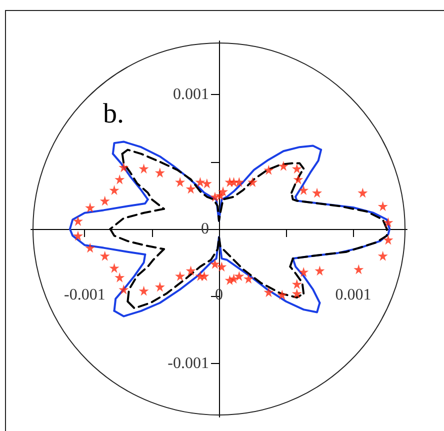 This screenshot has height=431, width=444. Describe the element at coordinates (85, 295) in the screenshot. I see `x-tick-label: -0.001` at that location.